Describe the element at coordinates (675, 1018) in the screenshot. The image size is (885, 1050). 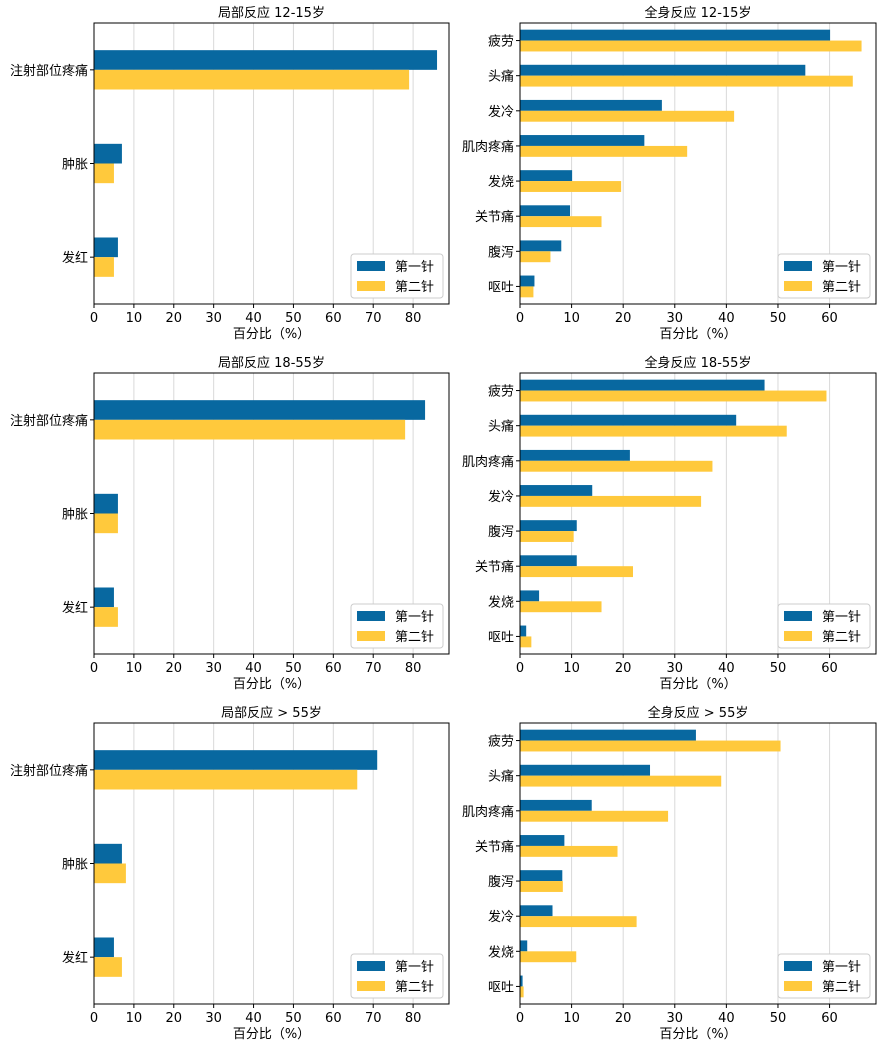
I see `x-tick-label: 30` at that location.